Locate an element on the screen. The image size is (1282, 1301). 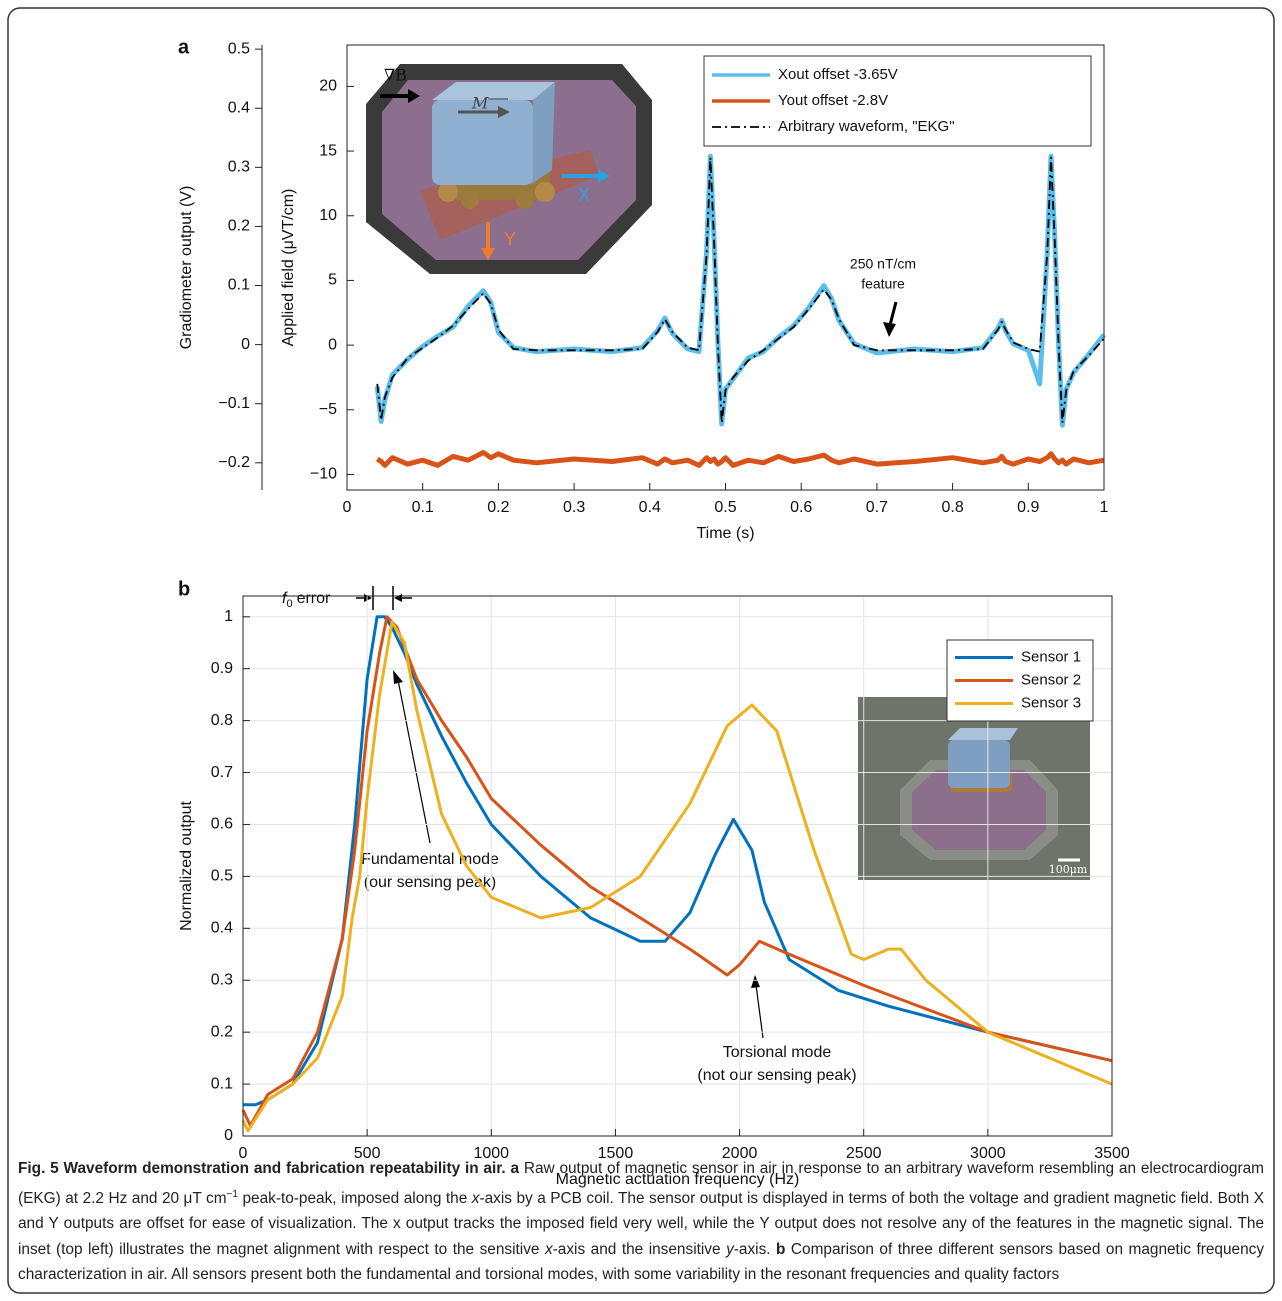
caption-text: -axis. is located at coordinates (755, 1249).